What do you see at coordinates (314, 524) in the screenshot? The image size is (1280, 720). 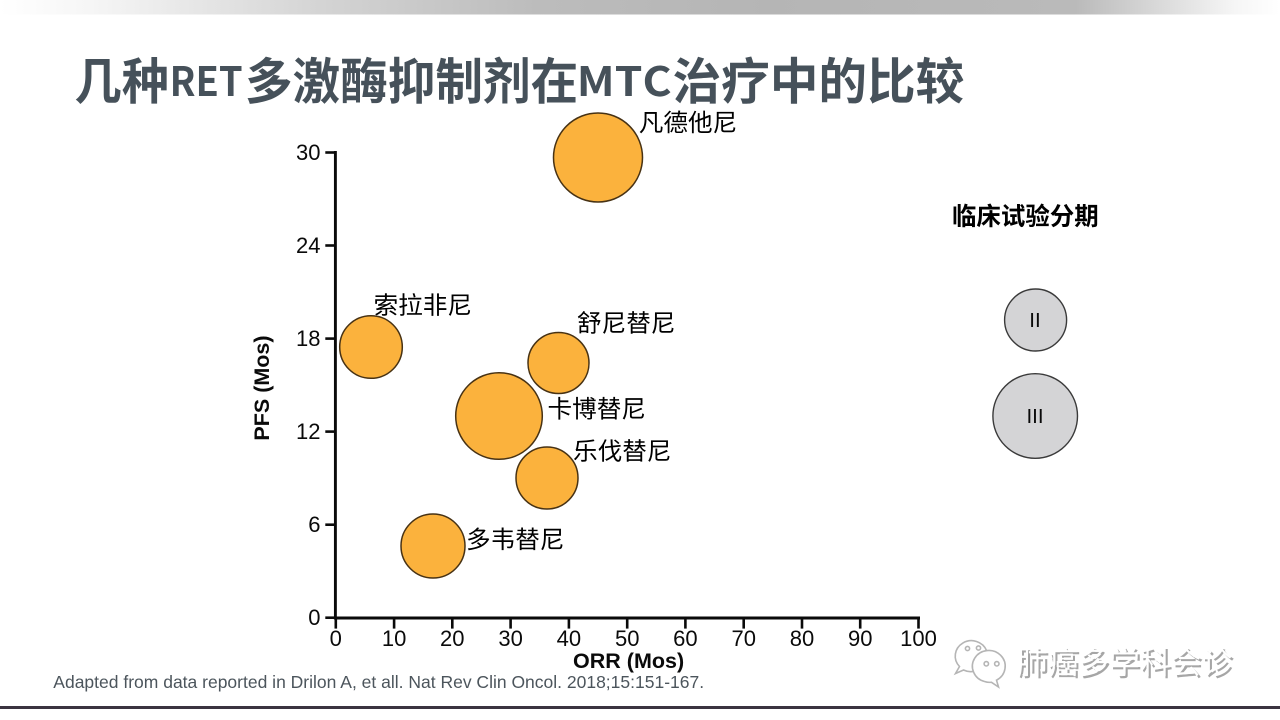 I see `svg-text: 6` at bounding box center [314, 524].